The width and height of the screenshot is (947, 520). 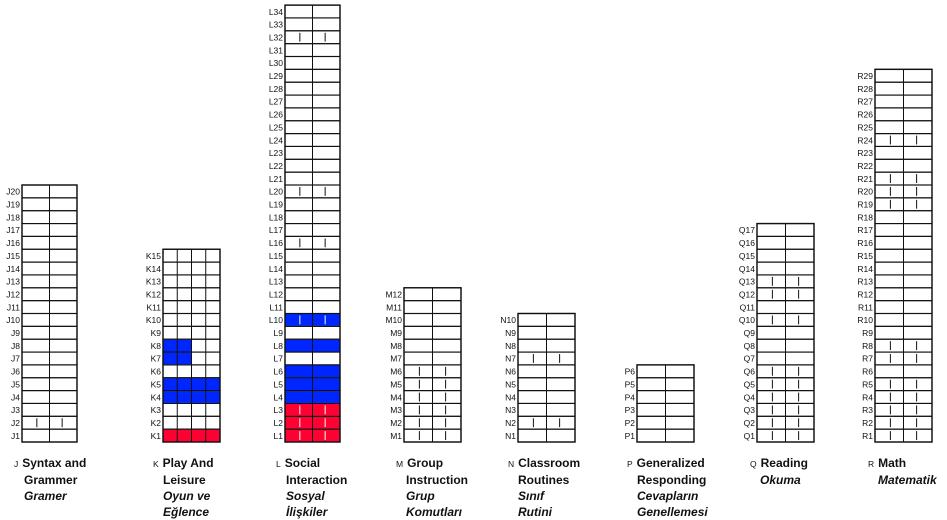 I want to click on level-label-N8: N8, so click(x=510, y=346).